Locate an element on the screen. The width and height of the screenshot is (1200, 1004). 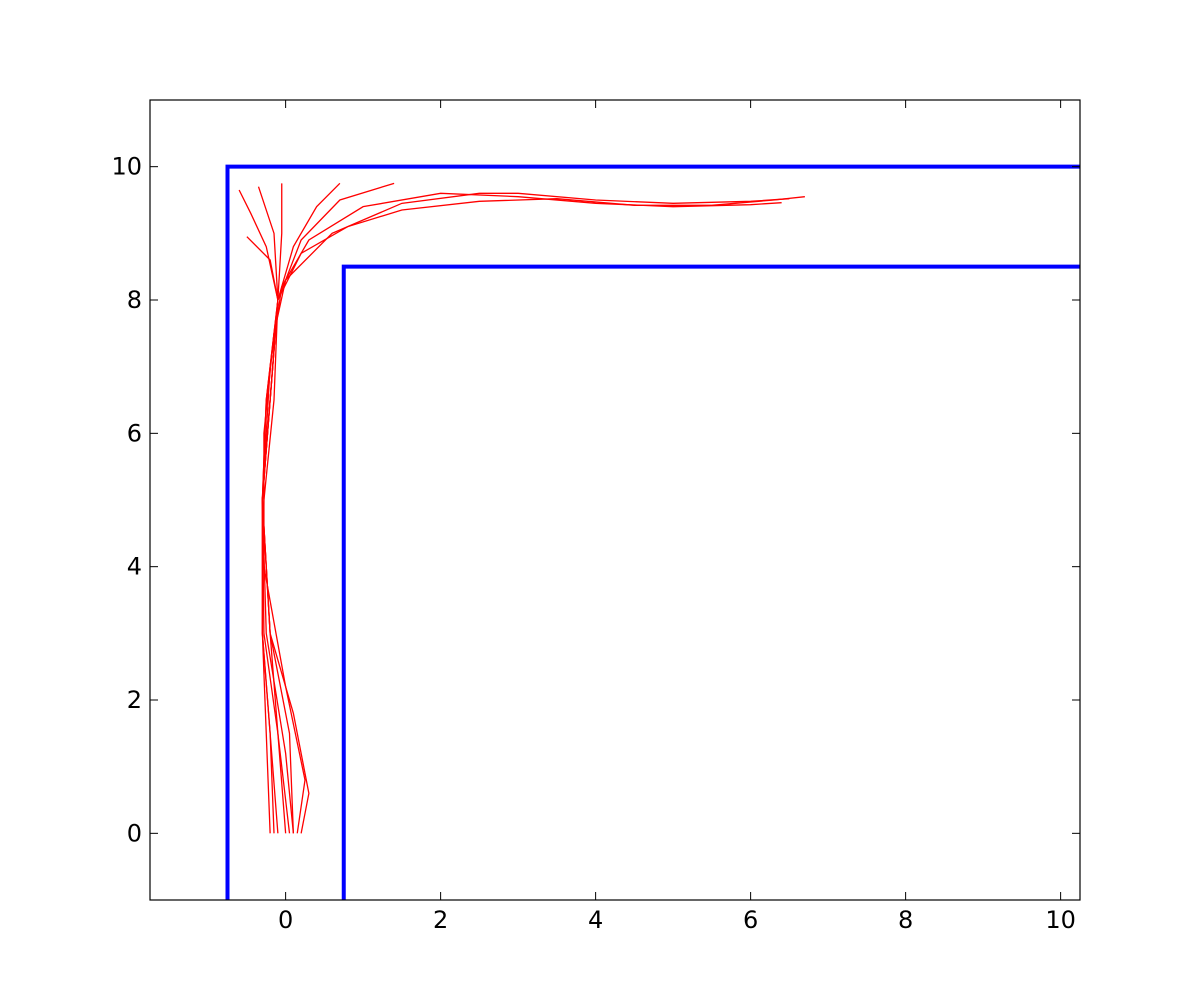
x-tick-label: 6 is located at coordinates (750, 920).